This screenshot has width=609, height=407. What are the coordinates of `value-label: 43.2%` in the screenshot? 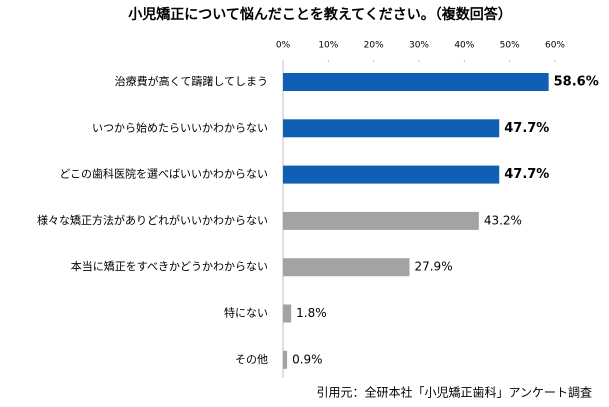 It's located at (503, 220).